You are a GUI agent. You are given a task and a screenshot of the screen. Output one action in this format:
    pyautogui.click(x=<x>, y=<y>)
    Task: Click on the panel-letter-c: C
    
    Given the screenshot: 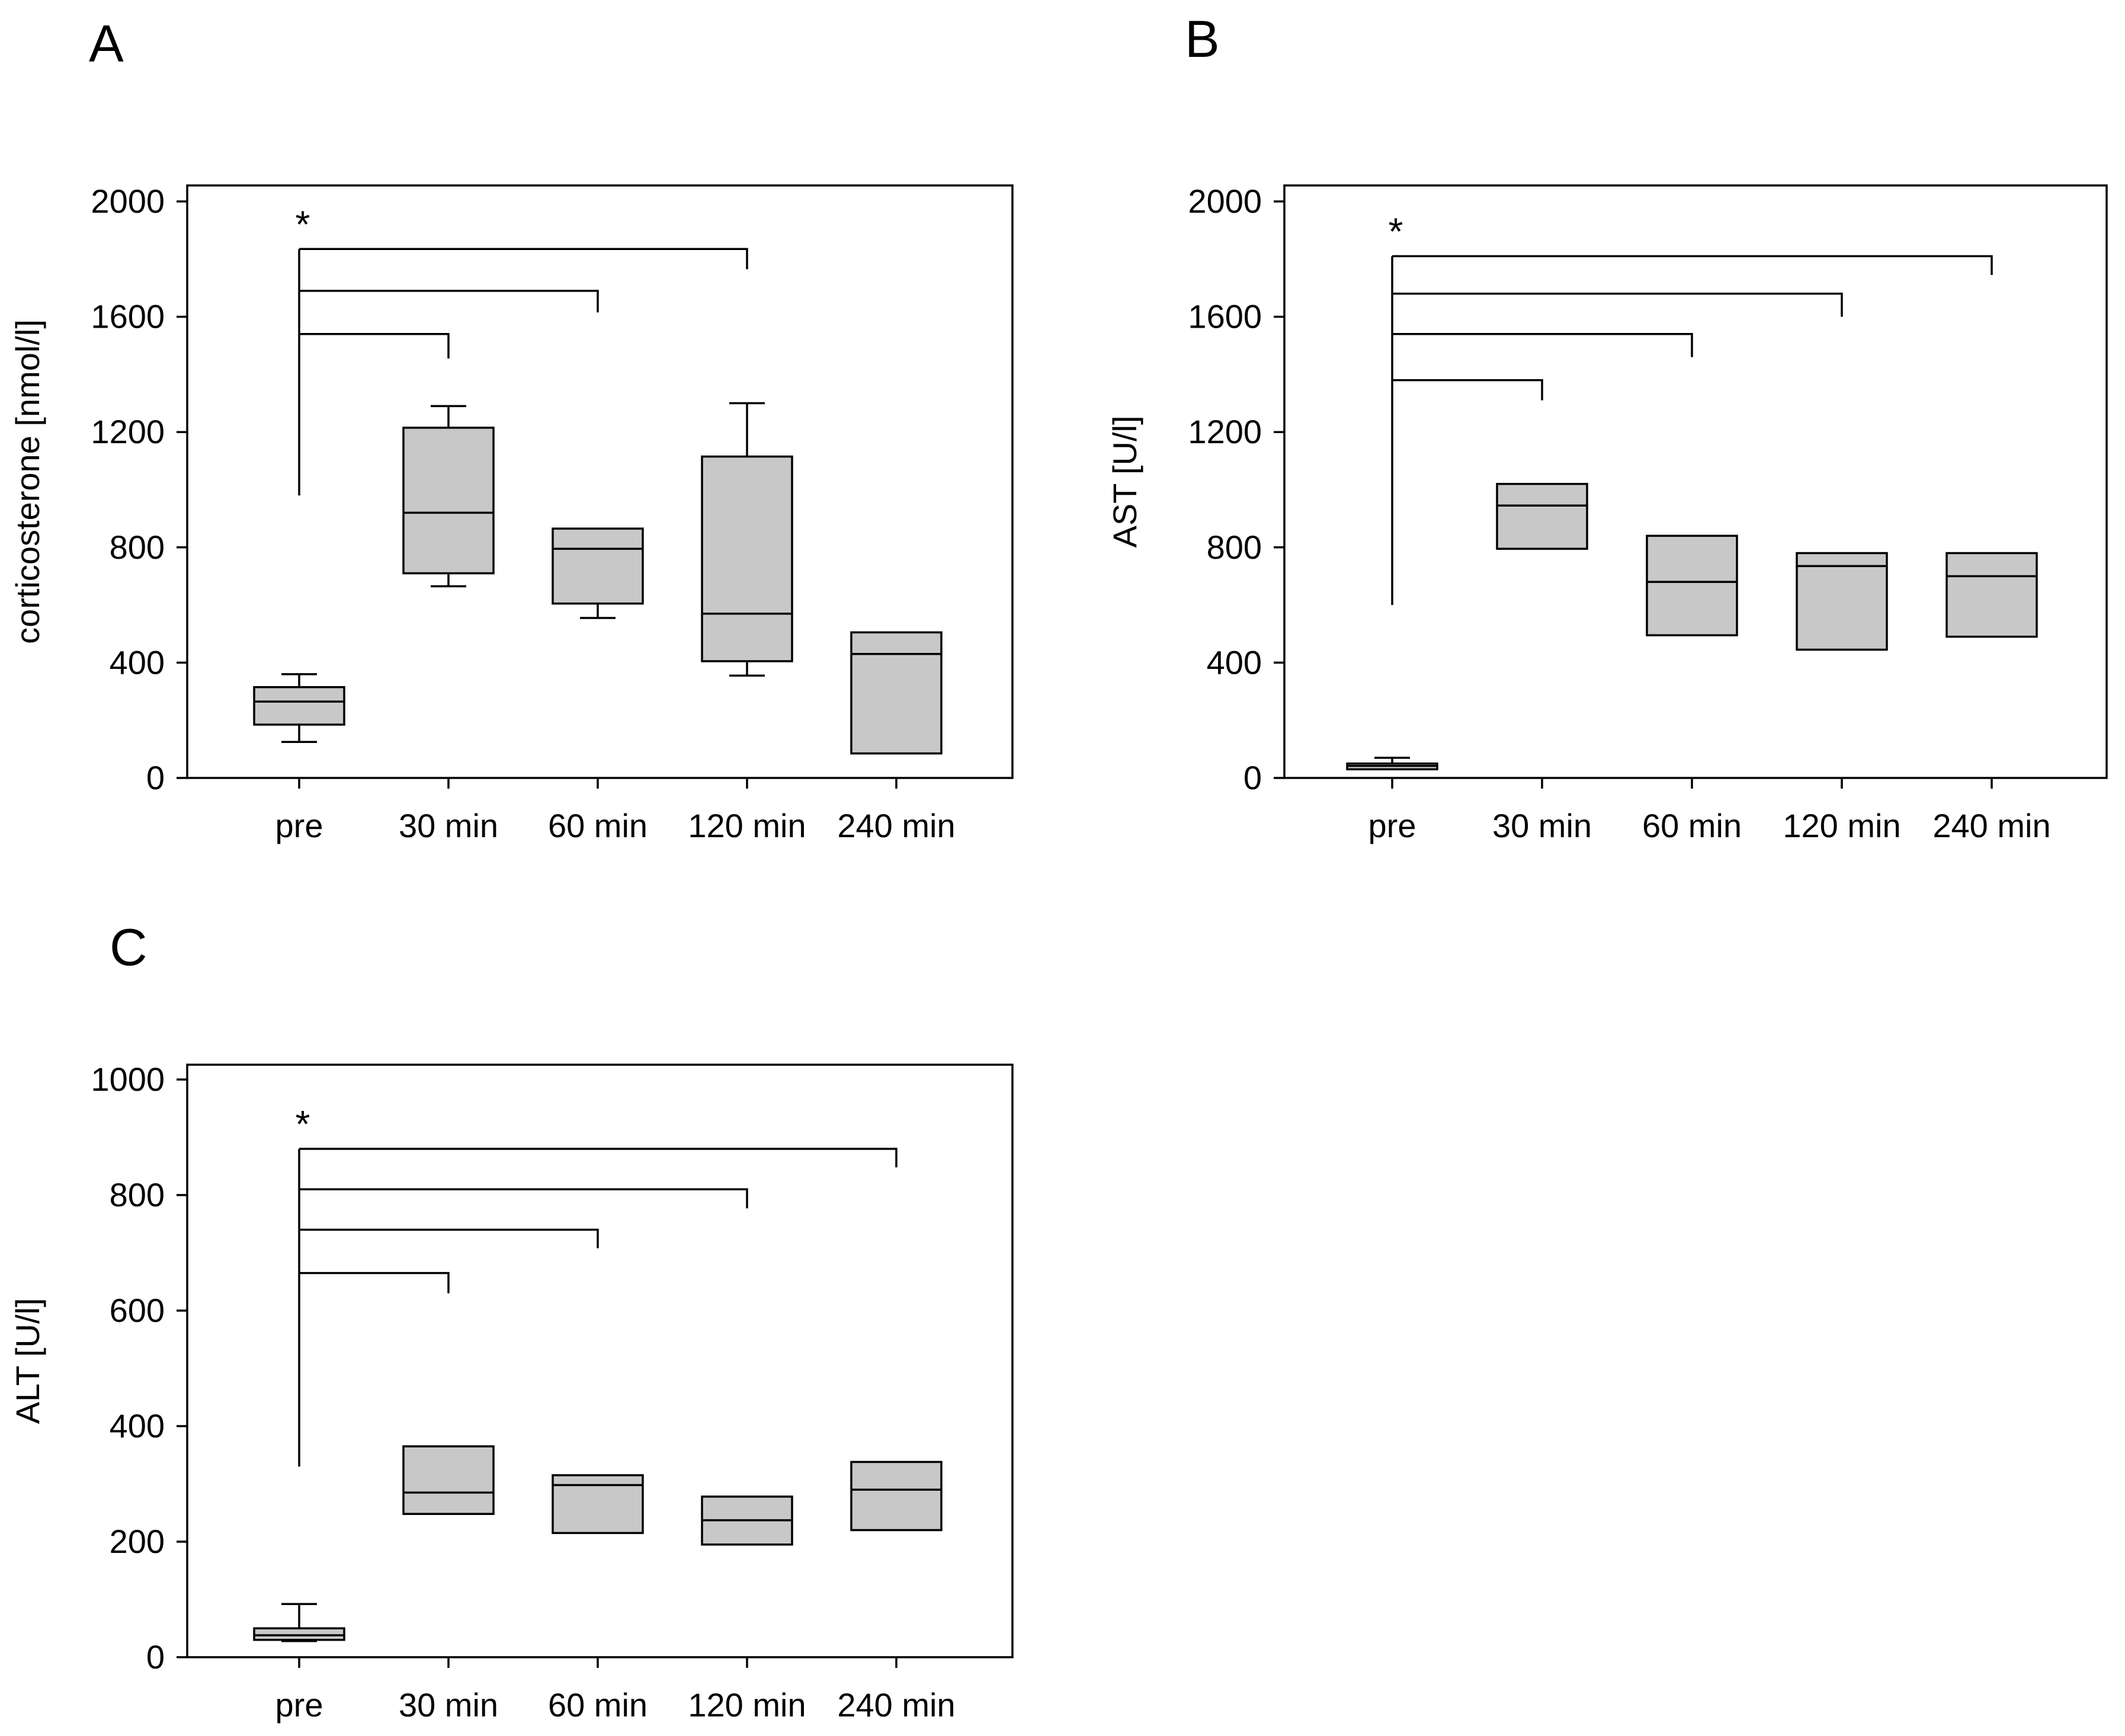 What is the action you would take?
    pyautogui.click(x=129, y=947)
    